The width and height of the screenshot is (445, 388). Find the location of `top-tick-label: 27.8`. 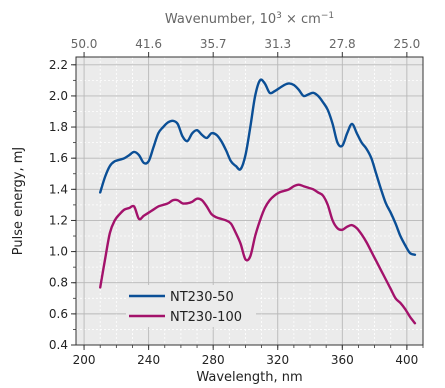

top-tick-label: 27.8 is located at coordinates (342, 44).